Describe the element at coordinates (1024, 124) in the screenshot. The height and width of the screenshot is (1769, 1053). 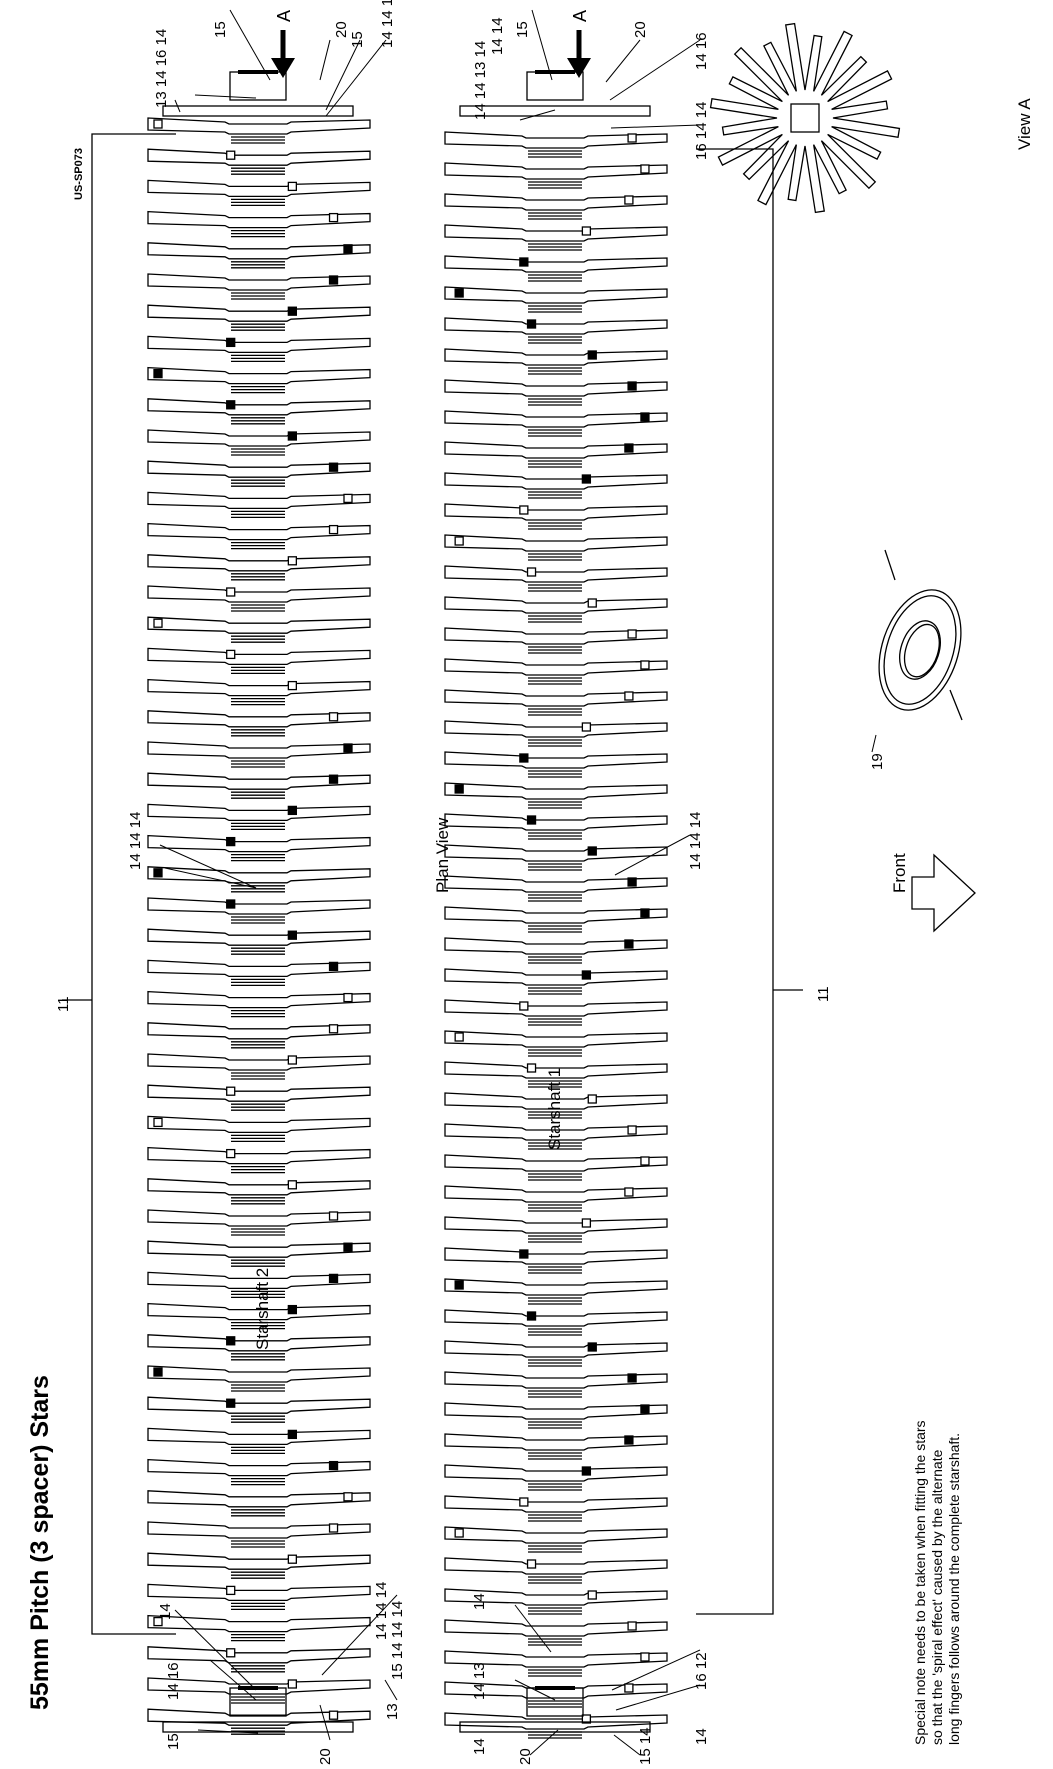
I see `view-a-label: View A` at that location.